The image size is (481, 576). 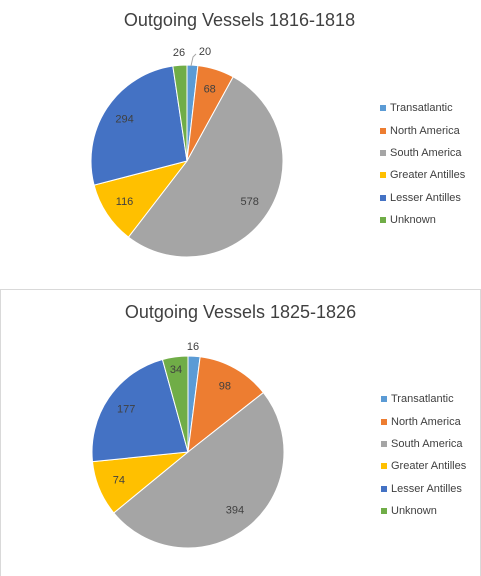 What do you see at coordinates (125, 202) in the screenshot?
I see `data-label-greater-antilles: 116` at bounding box center [125, 202].